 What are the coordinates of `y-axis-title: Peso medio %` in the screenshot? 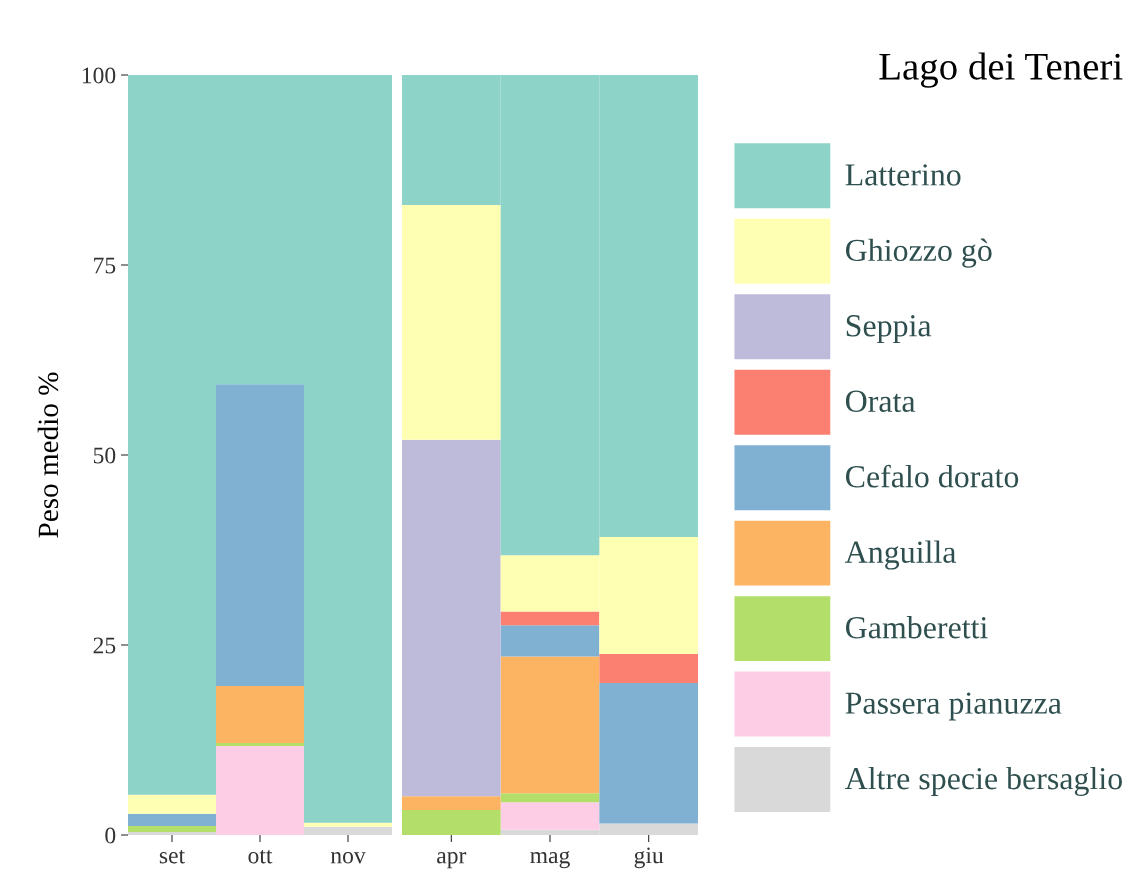 It's located at (48, 455).